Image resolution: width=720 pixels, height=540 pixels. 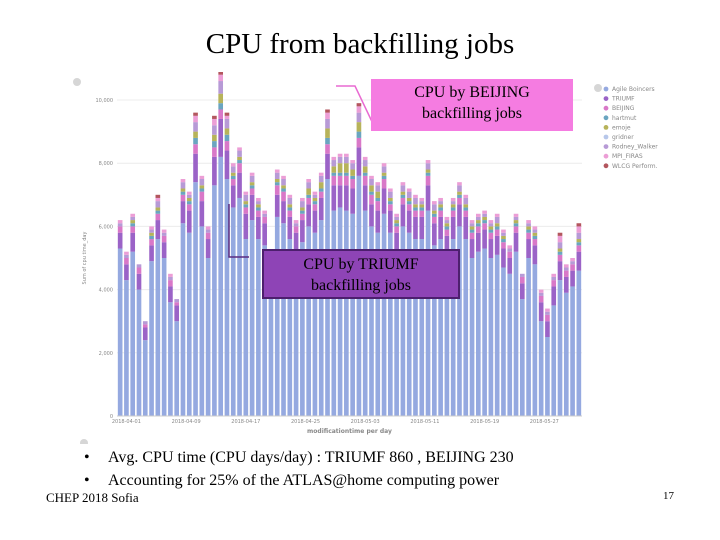 I want to click on y-tick-label: 6,000, so click(x=106, y=227).